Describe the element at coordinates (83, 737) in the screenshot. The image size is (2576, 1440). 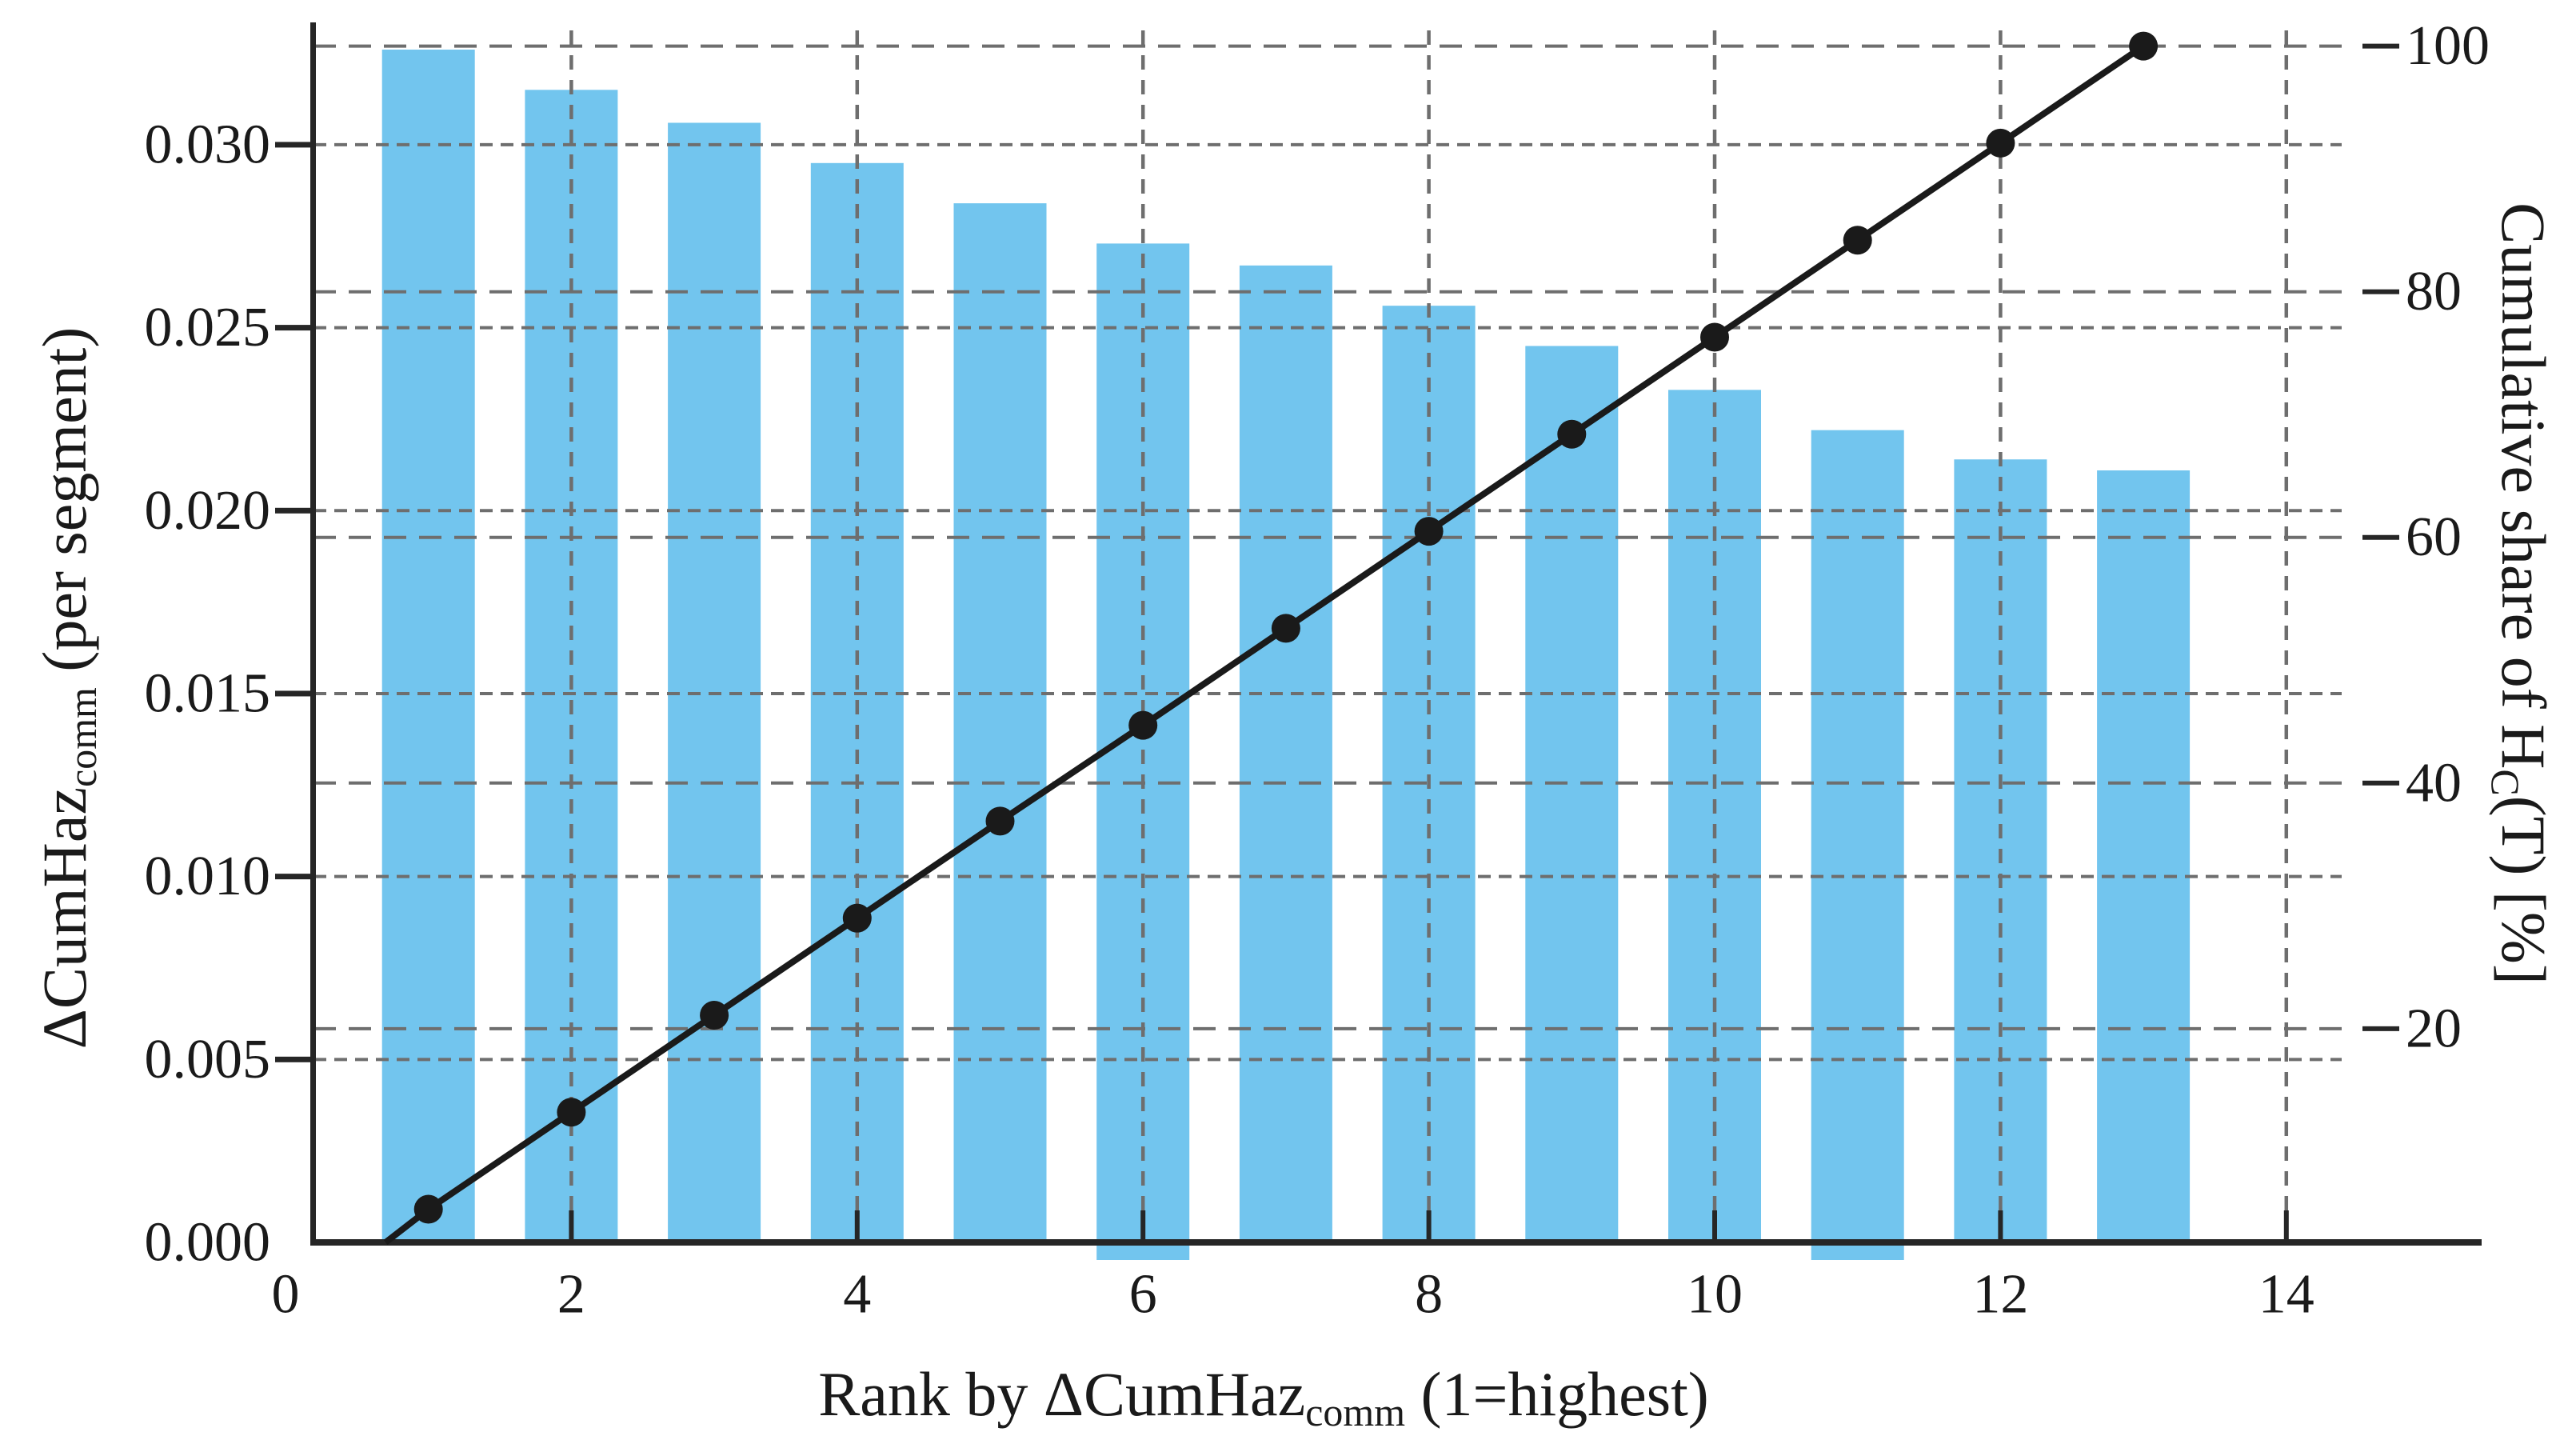
I see `y-left-label-subscript: comm` at that location.